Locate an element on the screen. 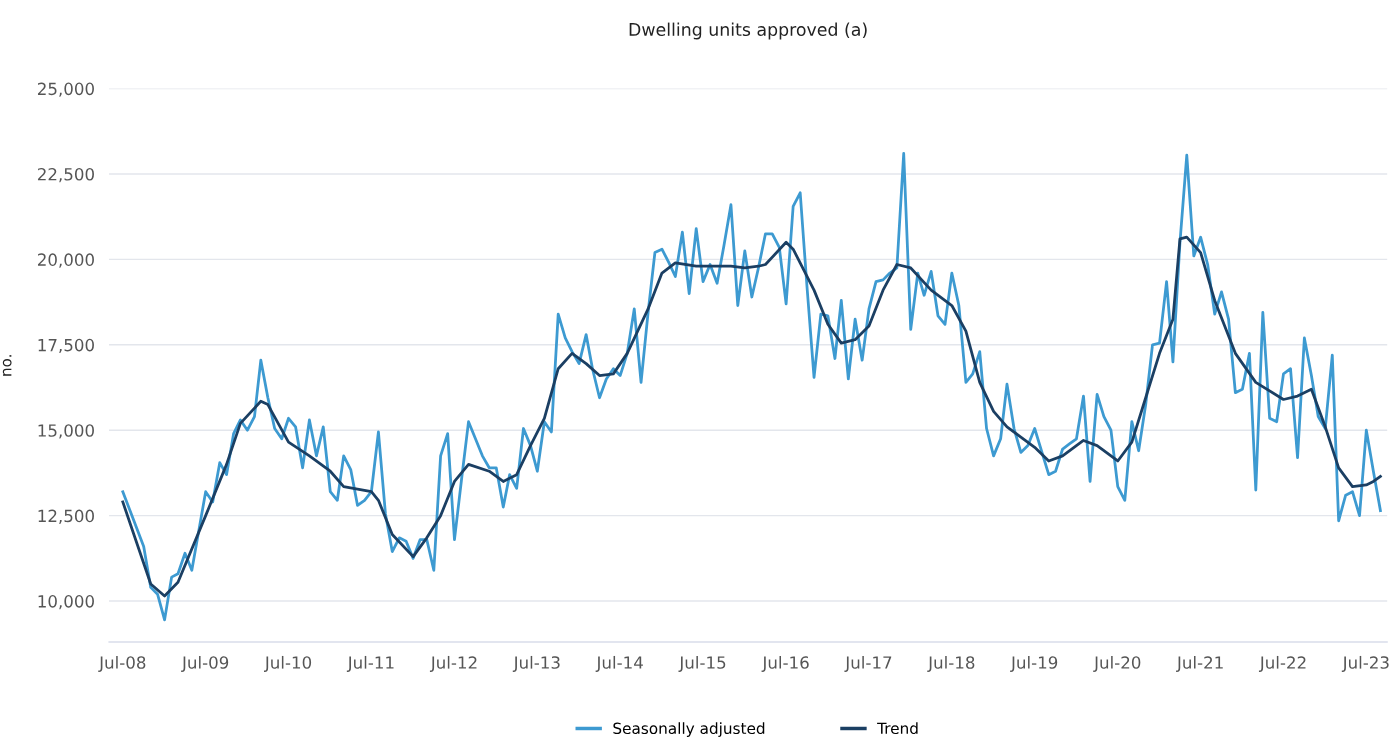  y-axis-title: no. is located at coordinates (7, 365).